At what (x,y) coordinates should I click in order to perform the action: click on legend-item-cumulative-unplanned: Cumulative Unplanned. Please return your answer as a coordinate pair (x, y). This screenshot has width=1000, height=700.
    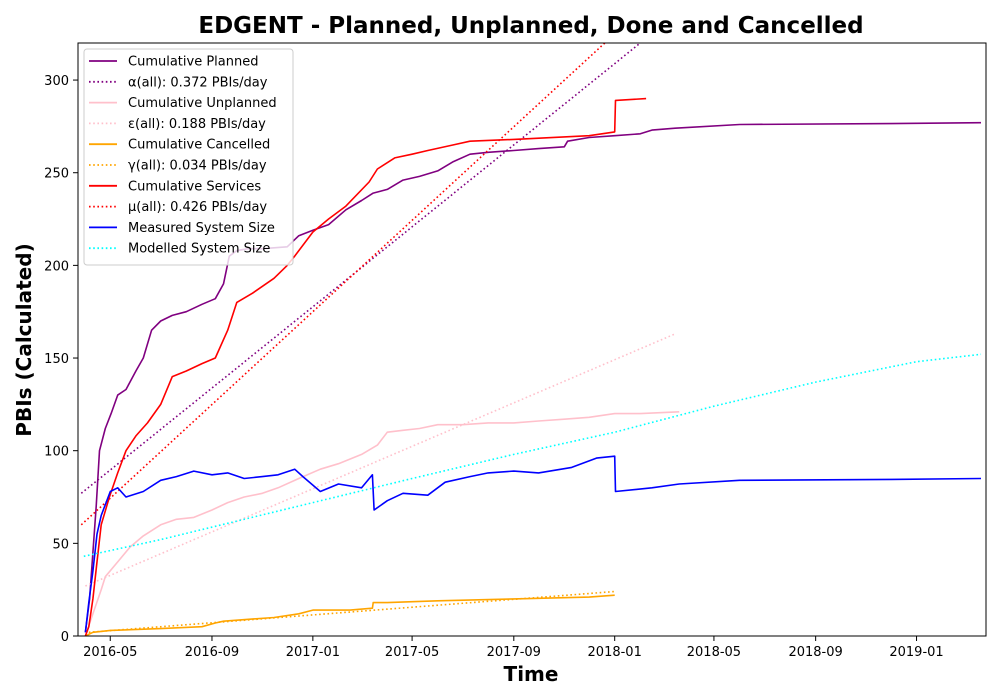
    Looking at the image, I should click on (183, 103).